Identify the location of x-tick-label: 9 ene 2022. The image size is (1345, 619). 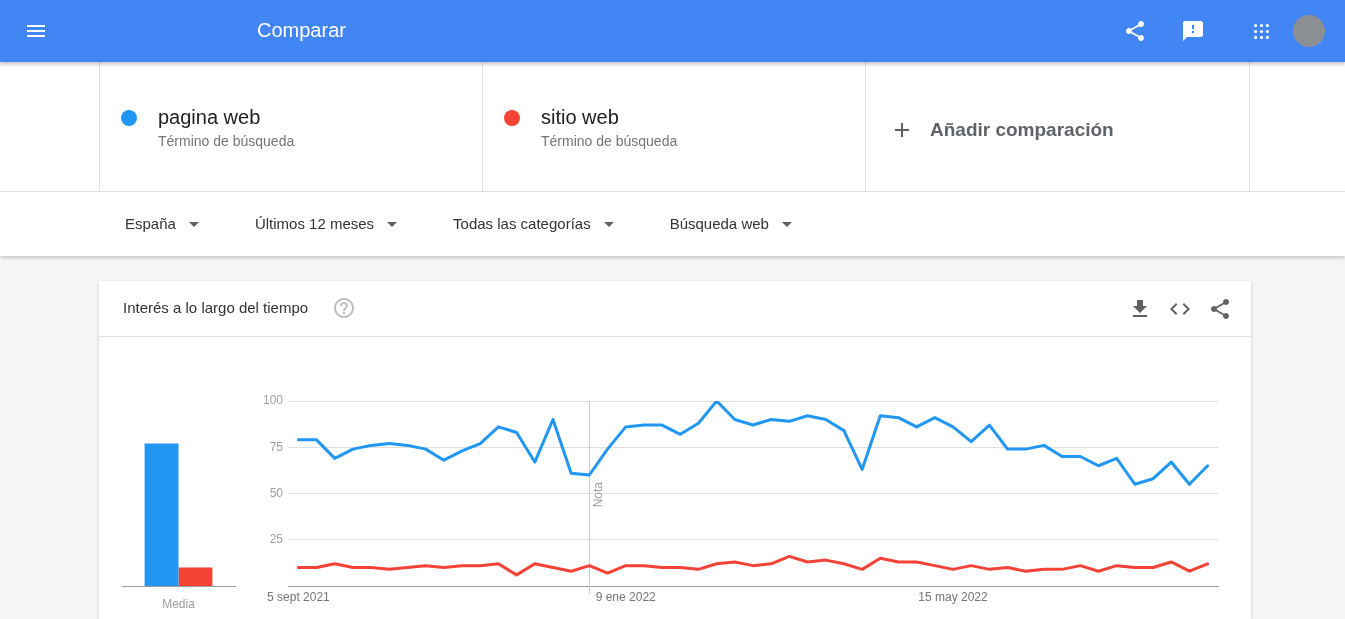
(626, 596).